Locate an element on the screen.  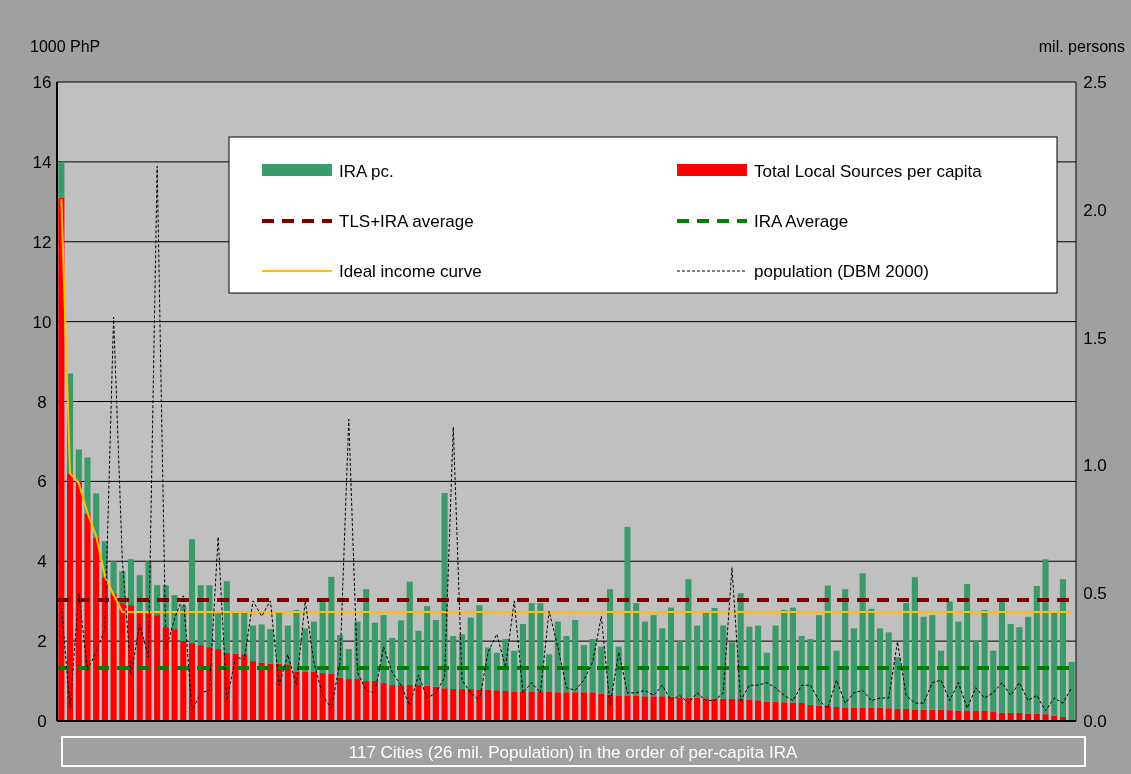
legend-label: IRA Average is located at coordinates (801, 221).